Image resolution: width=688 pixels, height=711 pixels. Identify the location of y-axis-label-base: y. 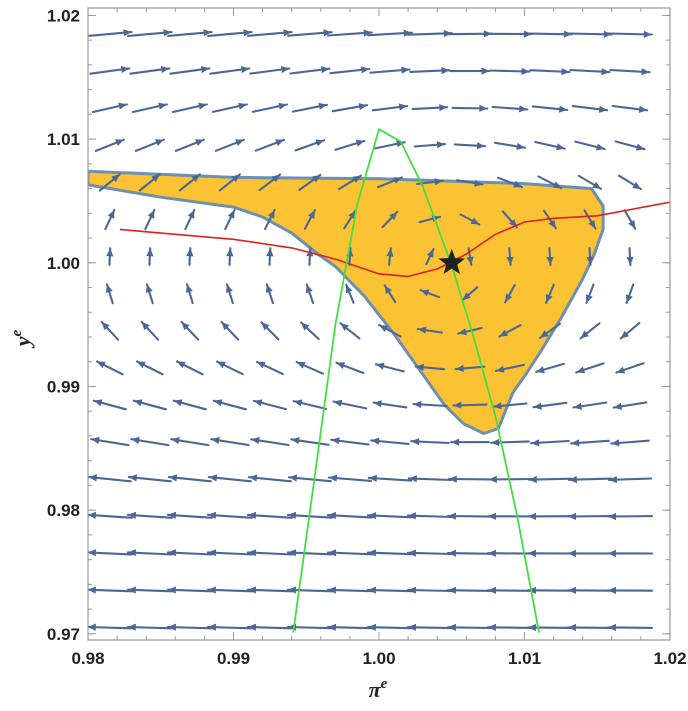
(22, 342).